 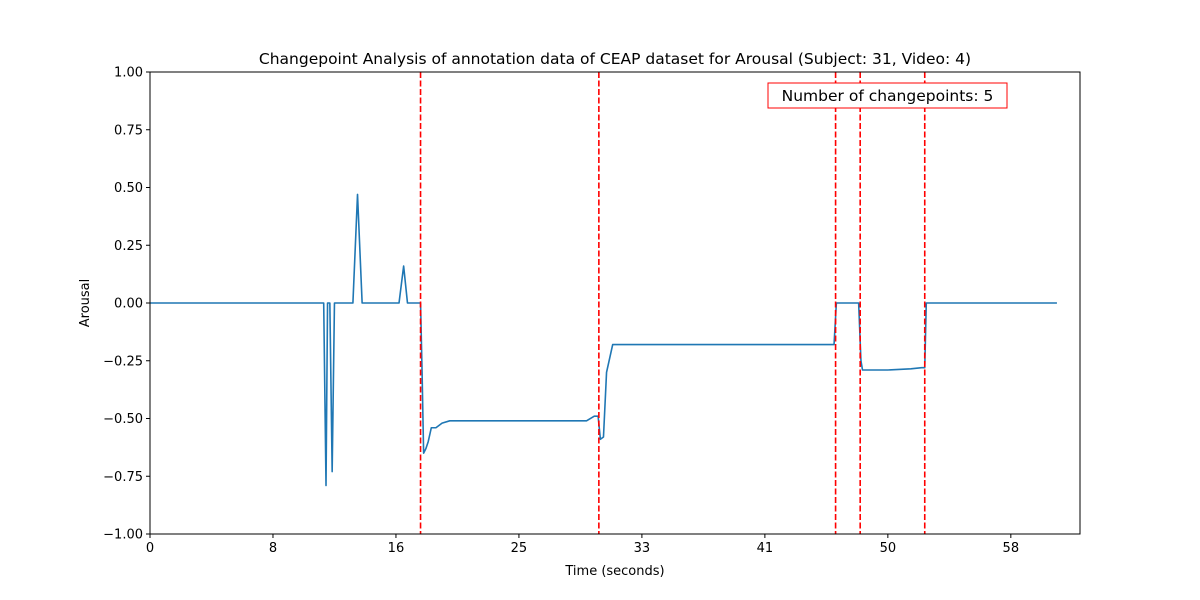 What do you see at coordinates (128, 246) in the screenshot?
I see `y-tick-label: 0.25` at bounding box center [128, 246].